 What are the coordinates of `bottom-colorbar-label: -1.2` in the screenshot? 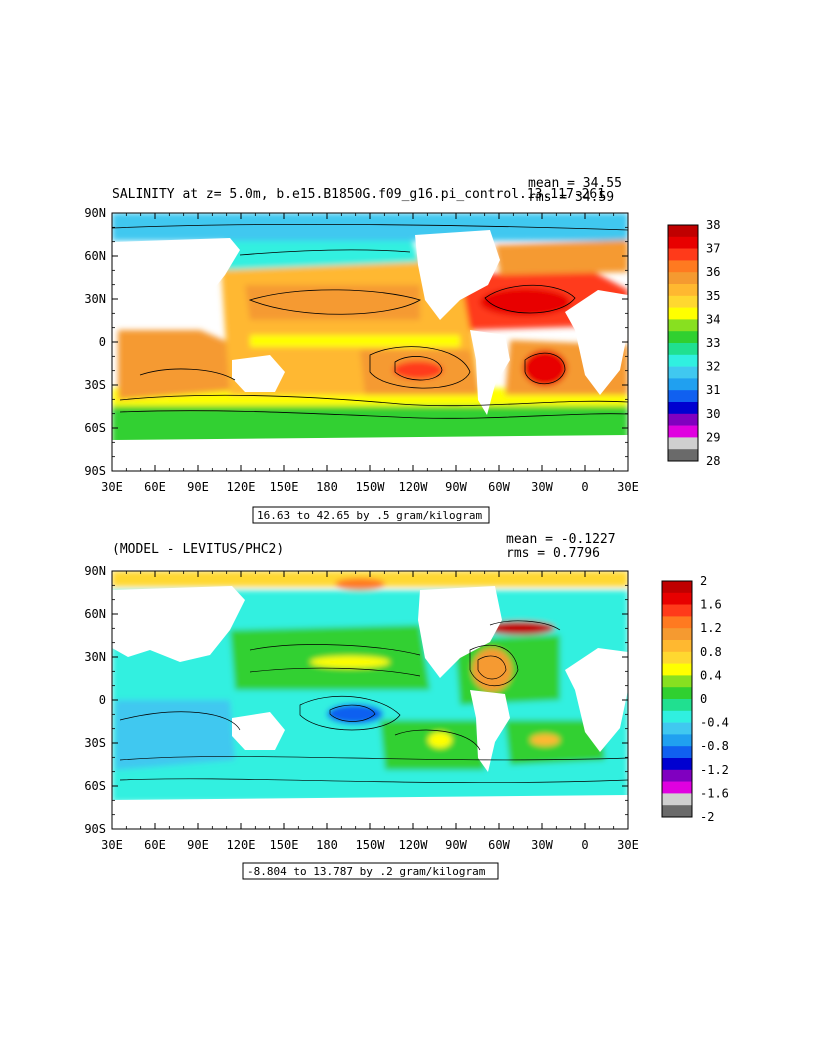 It's located at (714, 770).